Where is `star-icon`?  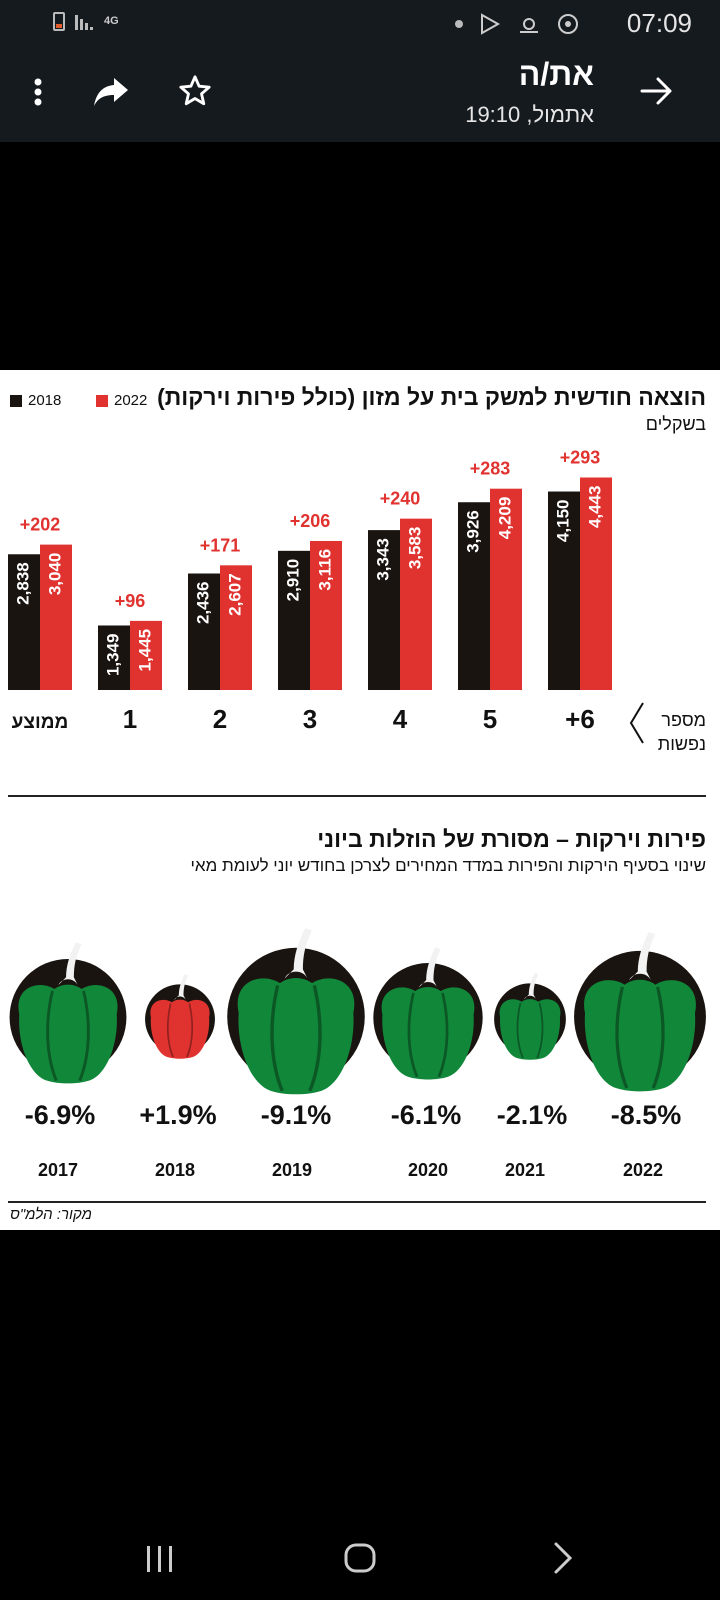 star-icon is located at coordinates (195, 91).